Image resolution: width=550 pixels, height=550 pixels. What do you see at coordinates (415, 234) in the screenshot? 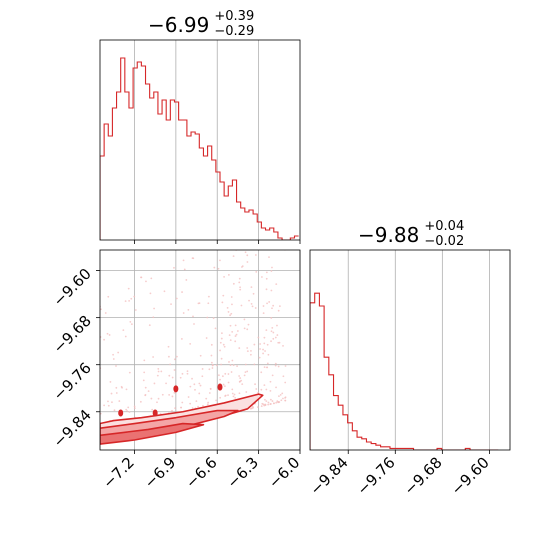
I see `title-bottom-right: −9.88 +0.04 −0.02` at bounding box center [415, 234].